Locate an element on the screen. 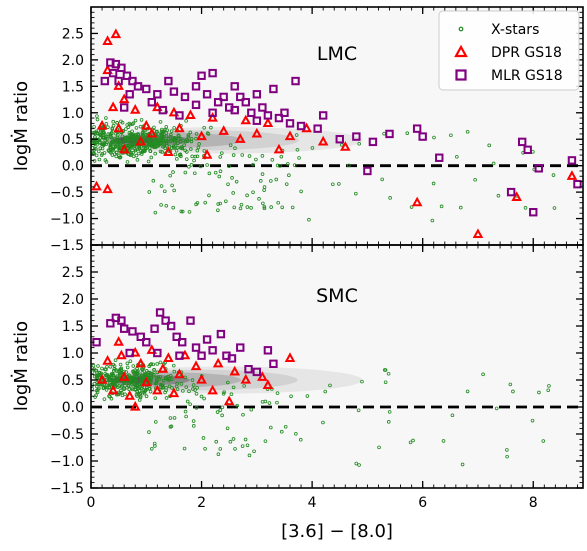  y-tick-label: 2.5 is located at coordinates (73, 273).